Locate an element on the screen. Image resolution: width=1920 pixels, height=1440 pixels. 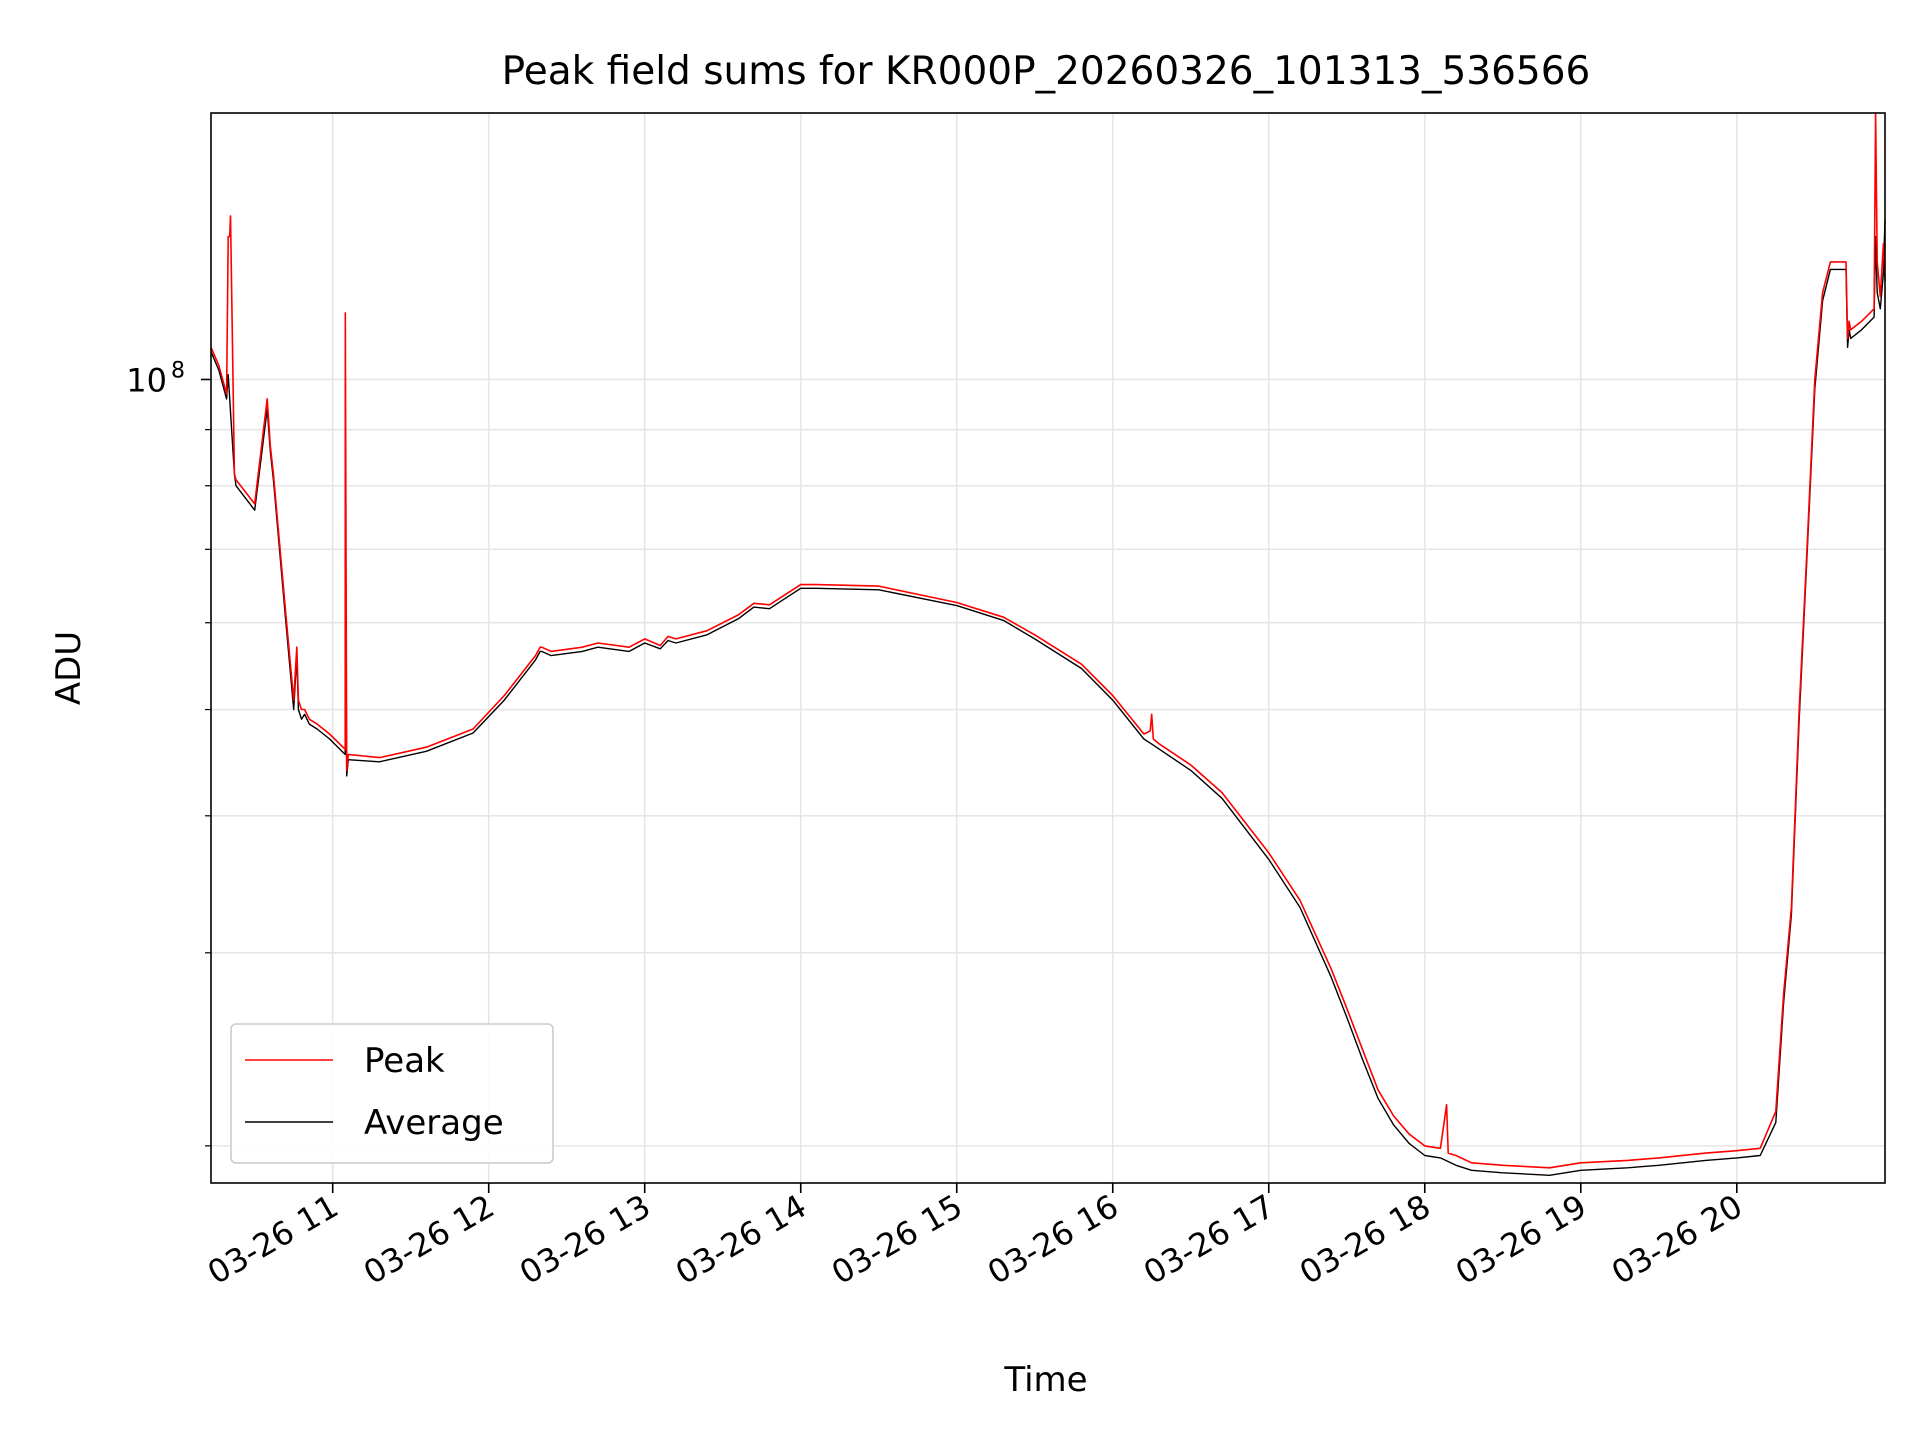
y-tick-label: 10 is located at coordinates (146, 380).